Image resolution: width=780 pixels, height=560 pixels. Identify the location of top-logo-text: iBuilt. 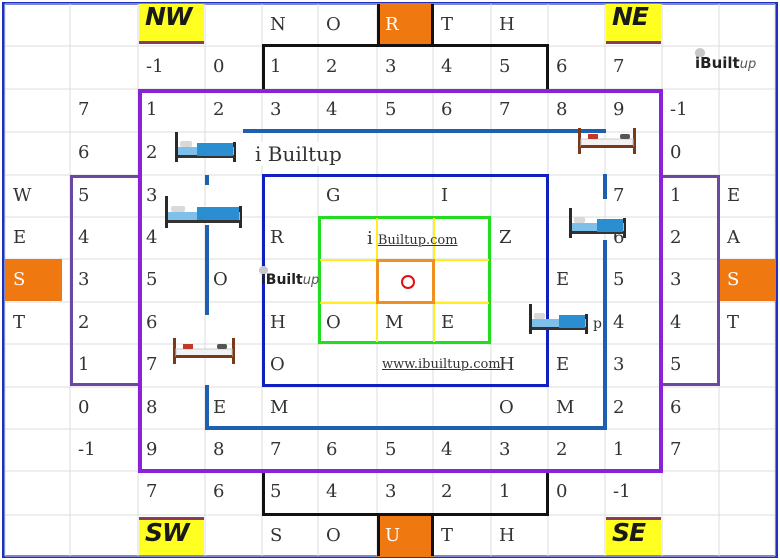
(717, 63).